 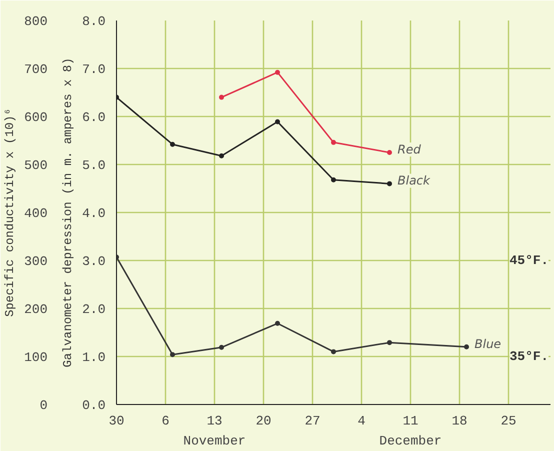 What do you see at coordinates (488, 343) in the screenshot?
I see `series-label: Blue` at bounding box center [488, 343].